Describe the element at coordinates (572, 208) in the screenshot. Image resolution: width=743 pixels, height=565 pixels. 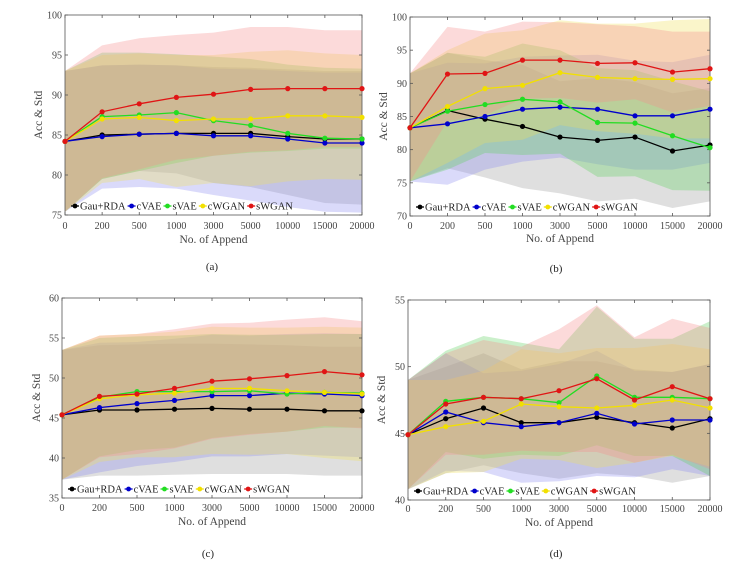
I see `legend-label-cwgan: cWGAN` at that location.